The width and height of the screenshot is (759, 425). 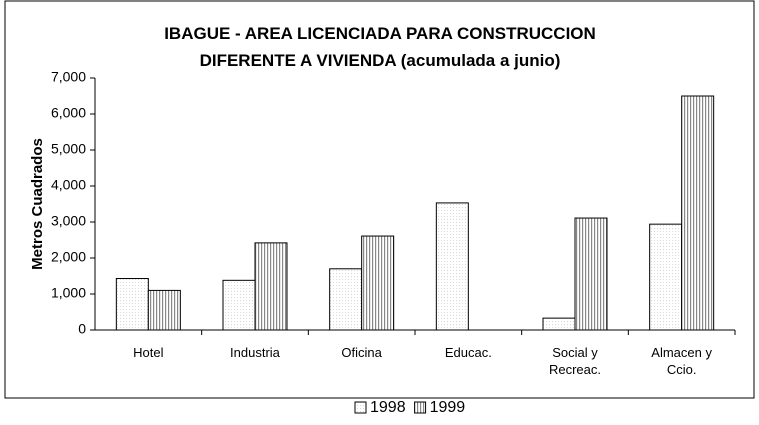 I want to click on y-tick-label: 7,000, so click(x=68, y=77).